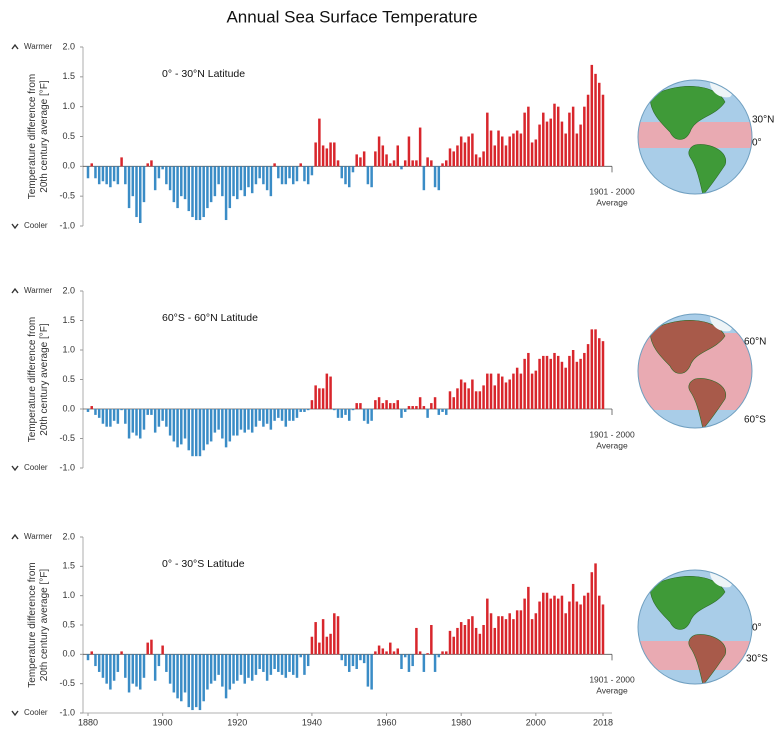 The image size is (776, 734). Describe the element at coordinates (536, 722) in the screenshot. I see `x-tick-label: 2000` at that location.